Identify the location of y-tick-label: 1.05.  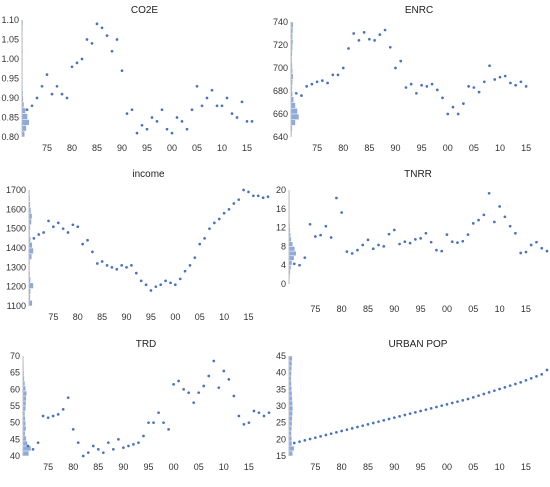
(10, 40).